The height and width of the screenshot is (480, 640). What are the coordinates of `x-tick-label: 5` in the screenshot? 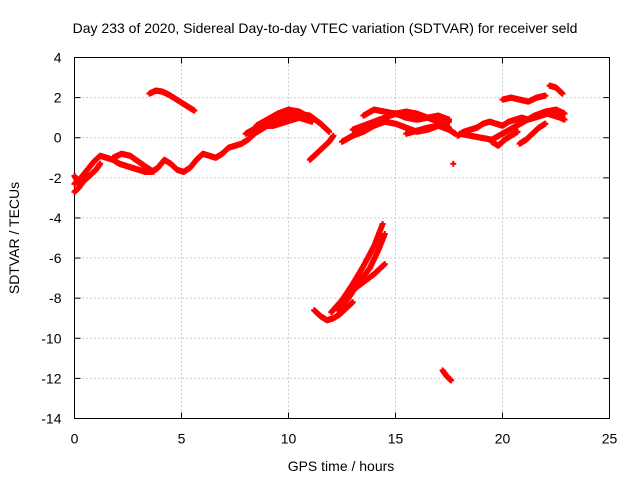 It's located at (182, 439).